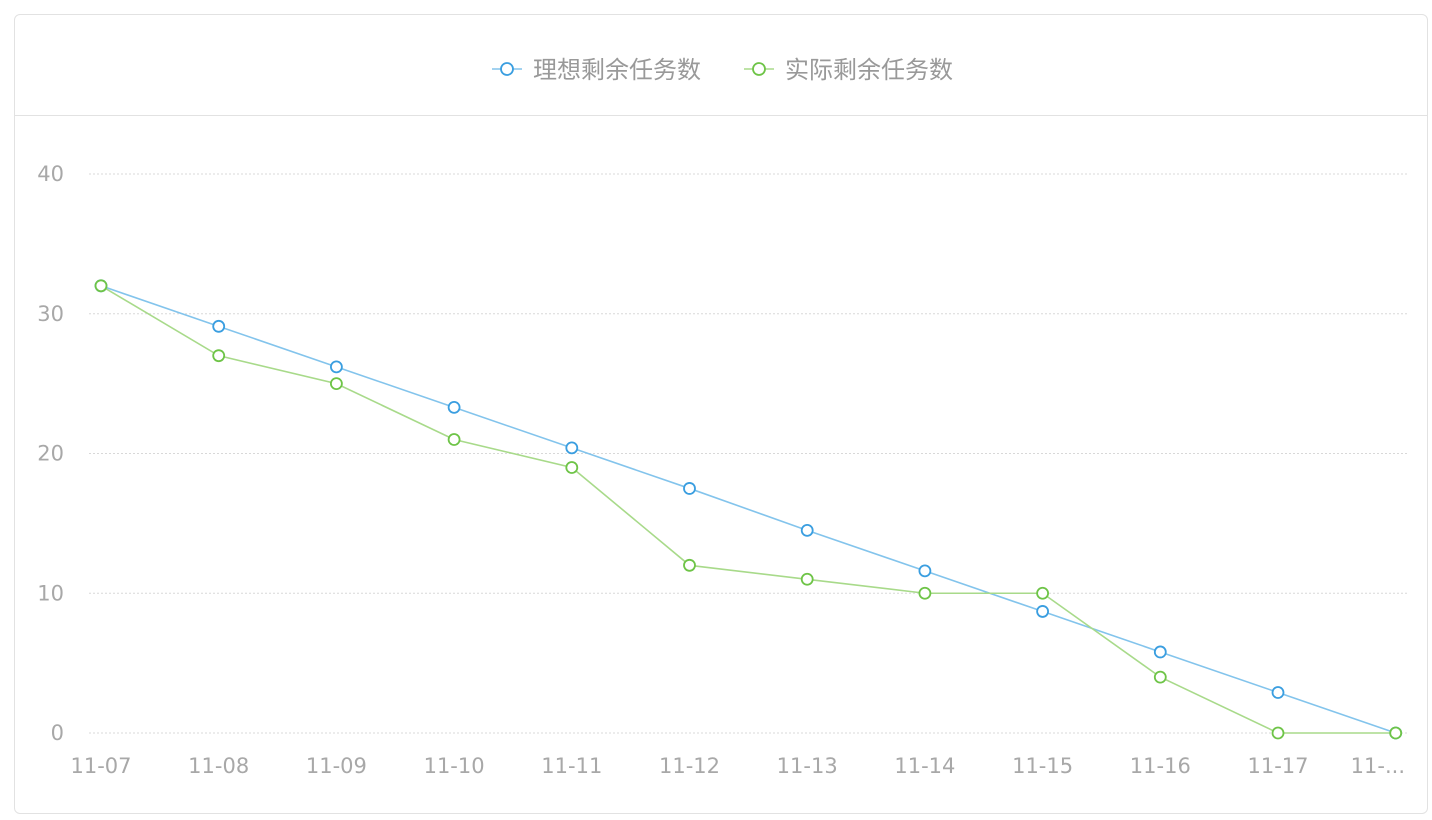 The width and height of the screenshot is (1432, 820). What do you see at coordinates (1160, 766) in the screenshot?
I see `x-tick-label: 11-16` at bounding box center [1160, 766].